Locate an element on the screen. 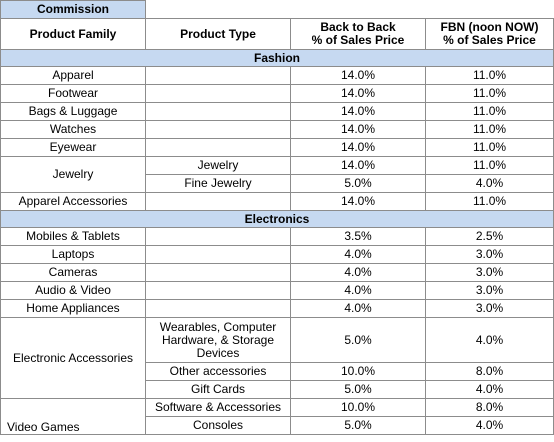 Image resolution: width=554 pixels, height=442 pixels. blank-cell is located at coordinates (349, 9).